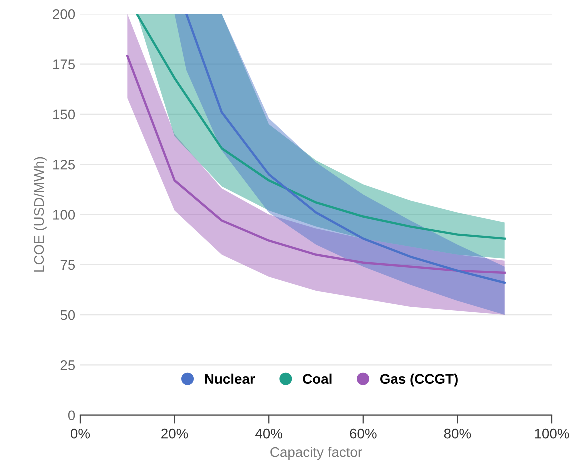 The height and width of the screenshot is (472, 575). I want to click on legend-label: Nuclear, so click(230, 379).